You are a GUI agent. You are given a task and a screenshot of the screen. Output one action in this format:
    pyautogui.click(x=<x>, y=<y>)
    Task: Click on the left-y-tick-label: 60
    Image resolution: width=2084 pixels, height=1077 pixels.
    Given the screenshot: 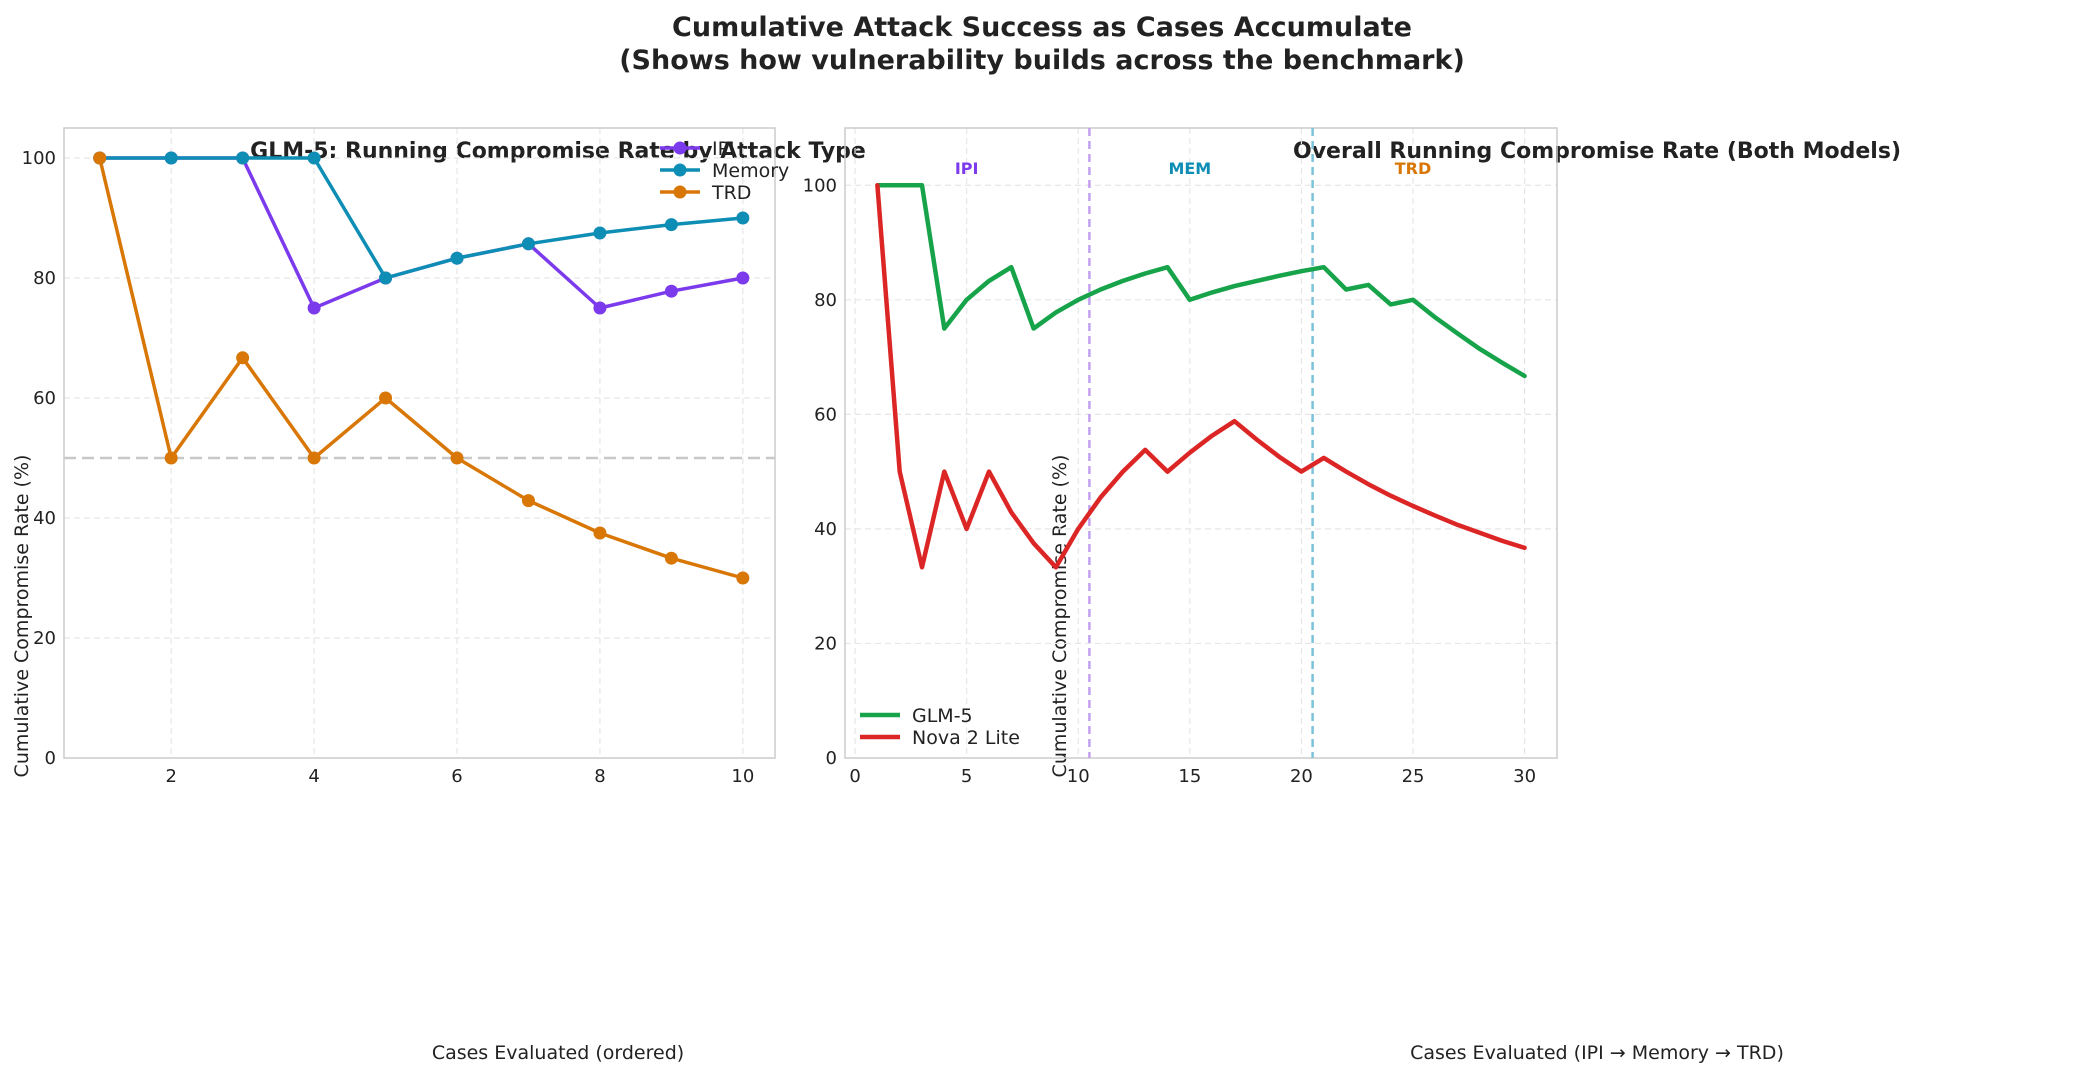 What is the action you would take?
    pyautogui.click(x=44, y=398)
    